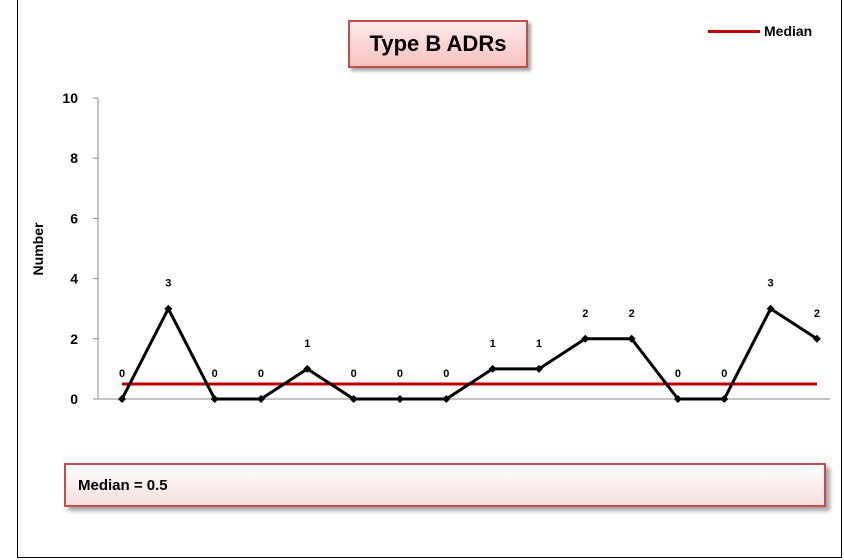  I want to click on legend-median-label: Median, so click(788, 31).